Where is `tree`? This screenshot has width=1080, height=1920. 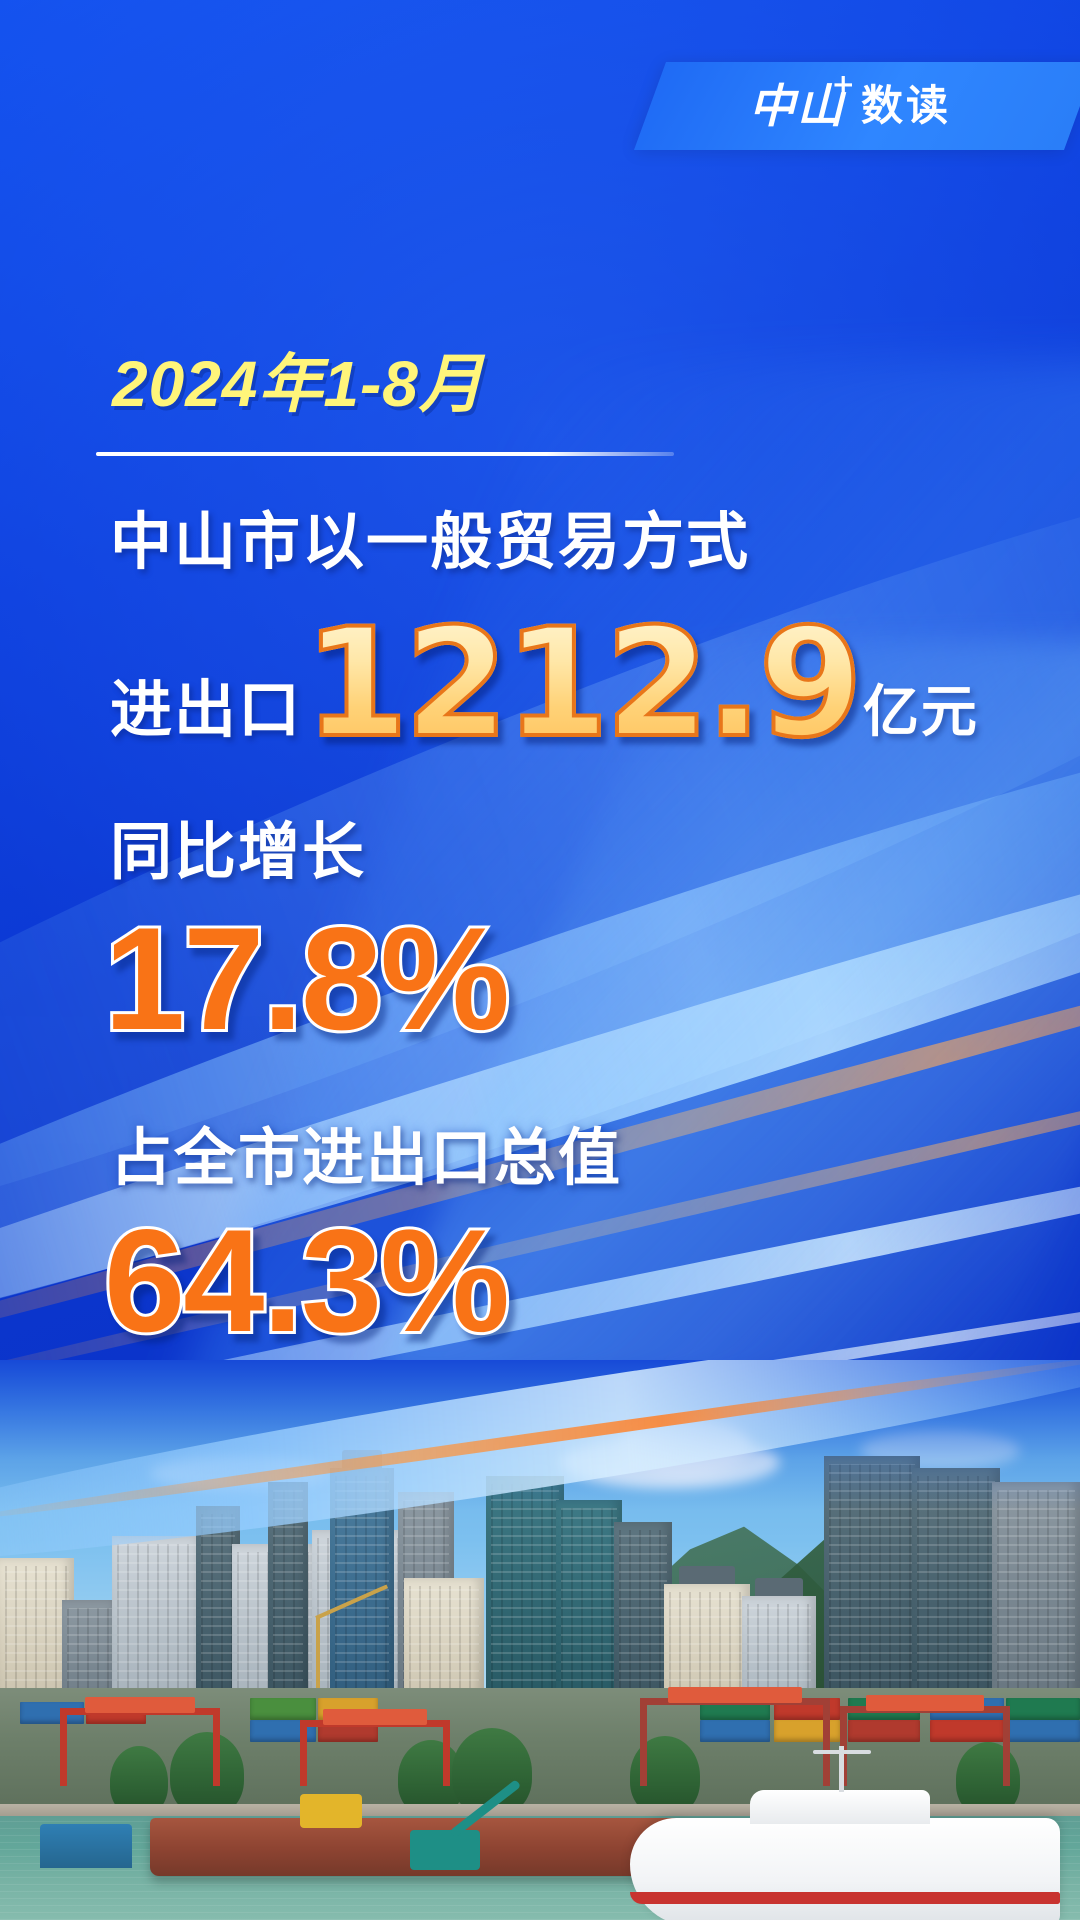 tree is located at coordinates (207, 1774).